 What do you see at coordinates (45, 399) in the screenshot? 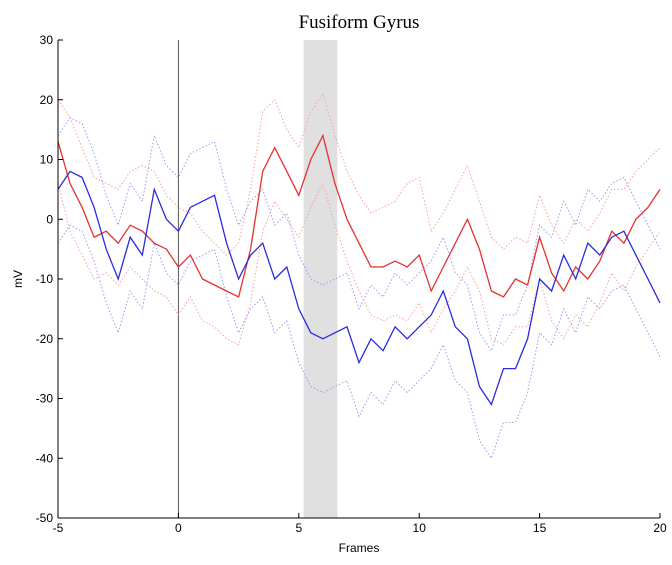
I see `y-tick-label: -30` at bounding box center [45, 399].